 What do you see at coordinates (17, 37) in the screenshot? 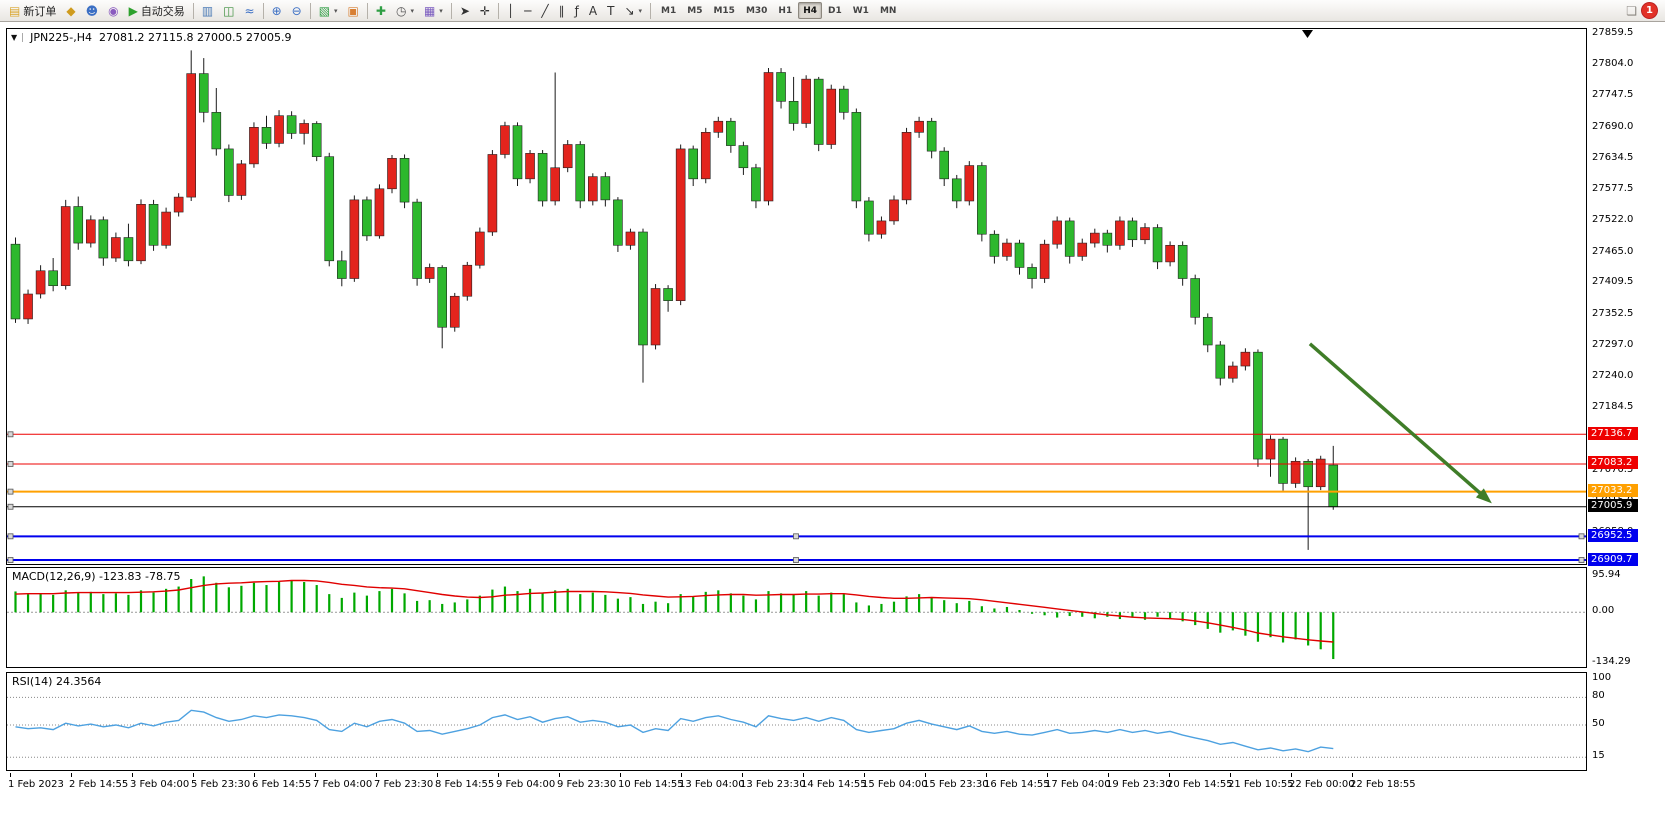
I see `collapse-arrow-icon: ▼` at bounding box center [17, 37].